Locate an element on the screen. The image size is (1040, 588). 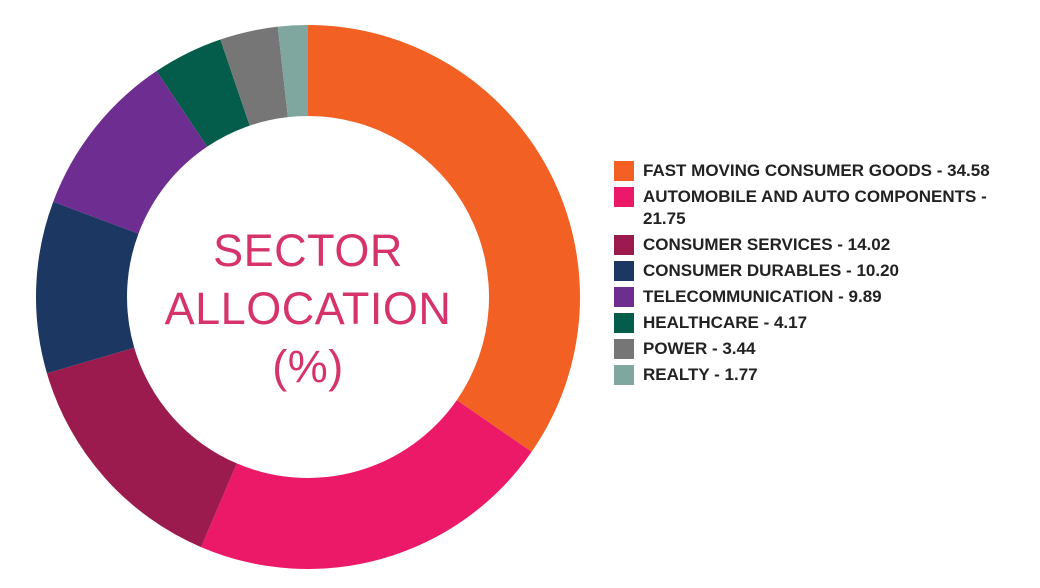
chart-title-line-2: ALLOCATION is located at coordinates (308, 309).